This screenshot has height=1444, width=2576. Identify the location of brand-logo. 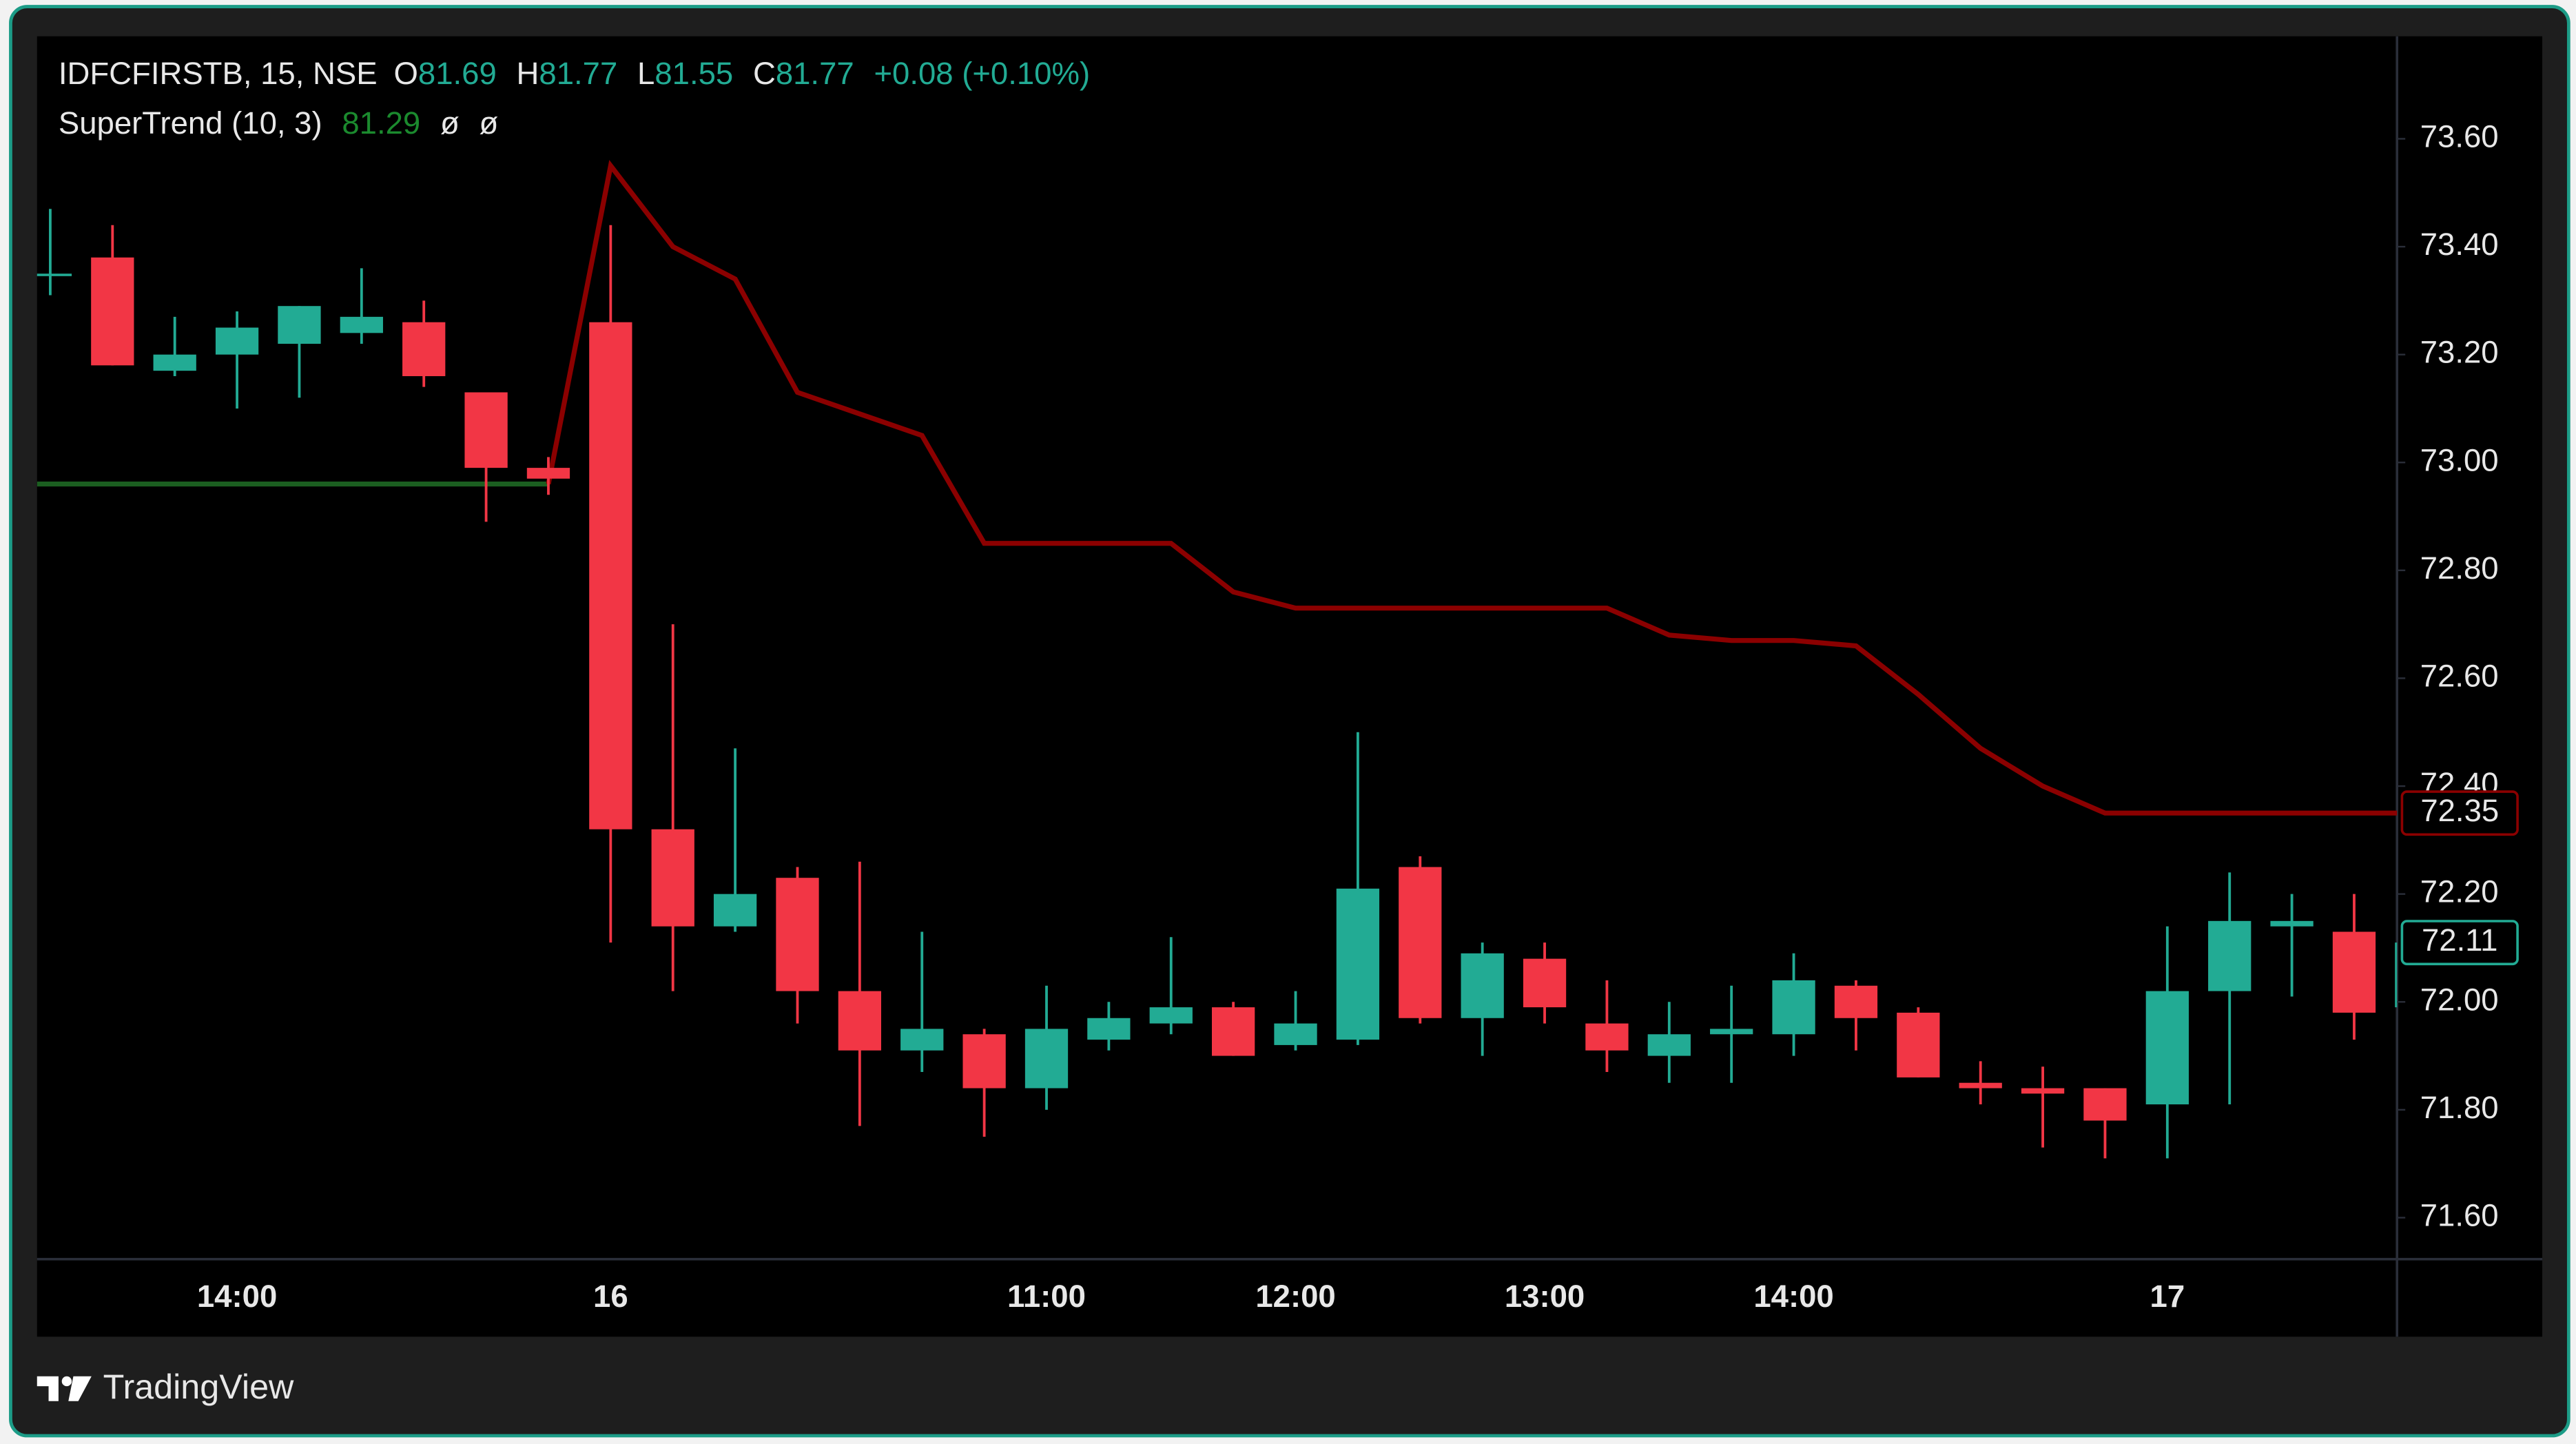
(64, 1388).